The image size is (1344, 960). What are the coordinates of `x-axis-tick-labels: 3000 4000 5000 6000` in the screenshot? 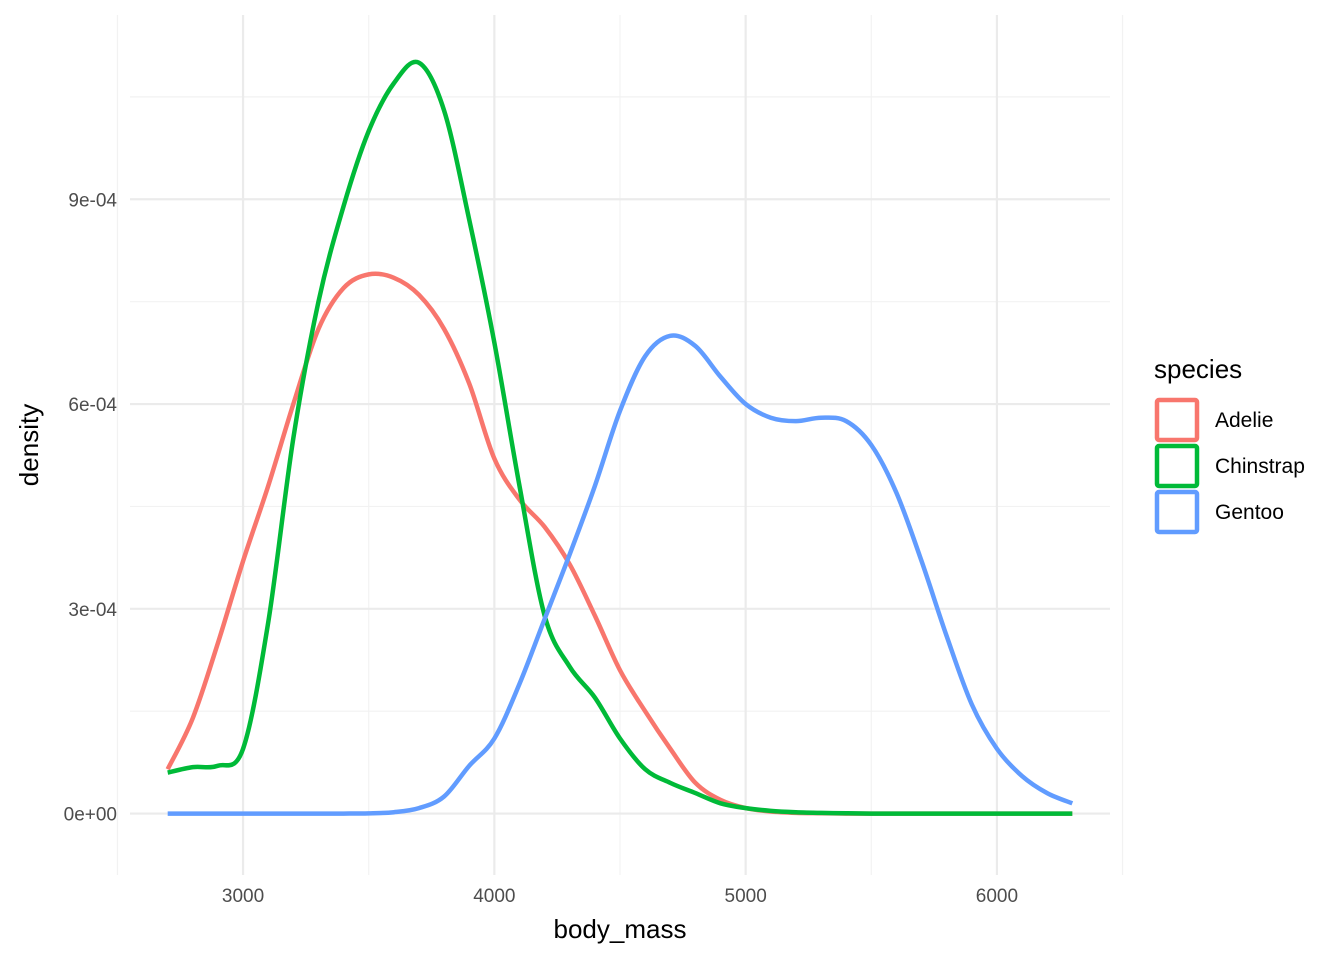 It's located at (620, 896).